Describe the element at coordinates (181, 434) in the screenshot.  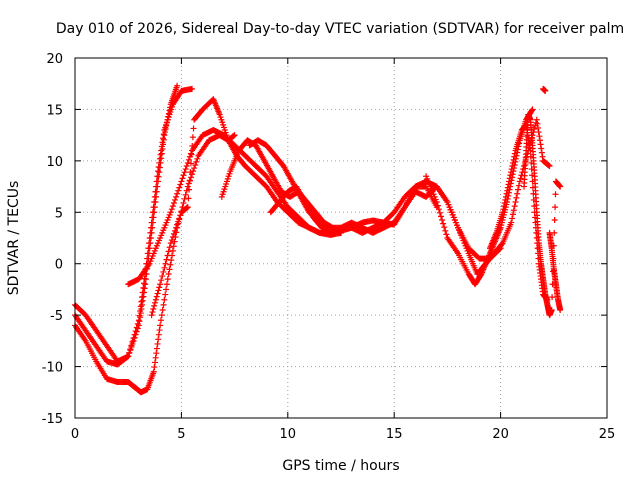
I see `x-tick-label: 5` at that location.